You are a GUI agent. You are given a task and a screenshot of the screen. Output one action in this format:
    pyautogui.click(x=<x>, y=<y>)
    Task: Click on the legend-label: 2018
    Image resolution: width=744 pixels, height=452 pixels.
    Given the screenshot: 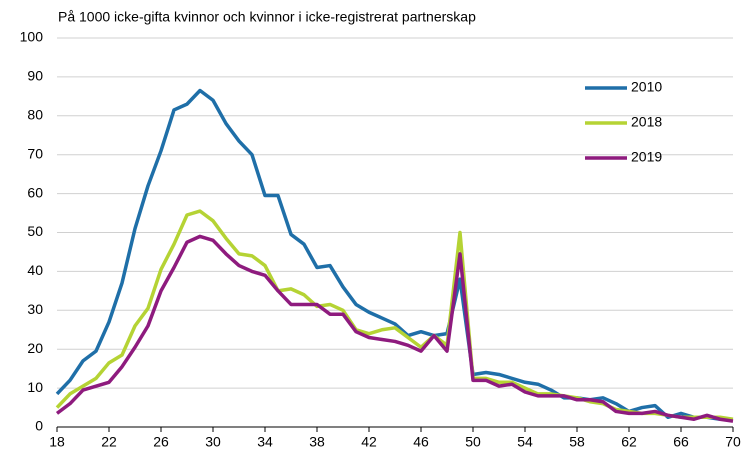 What is the action you would take?
    pyautogui.click(x=646, y=122)
    